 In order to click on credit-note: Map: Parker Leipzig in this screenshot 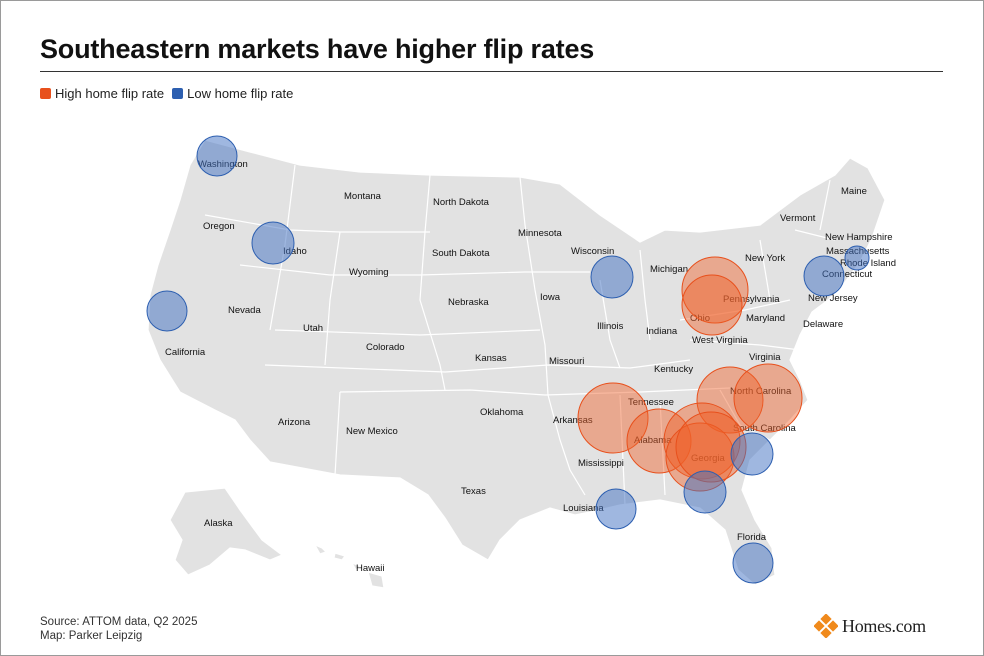, I will do `click(91, 636)`.